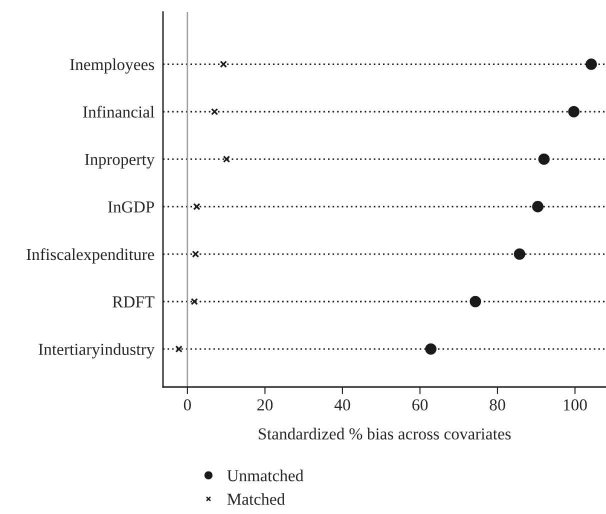  I want to click on y-tick-label: Inemployees, so click(112, 66).